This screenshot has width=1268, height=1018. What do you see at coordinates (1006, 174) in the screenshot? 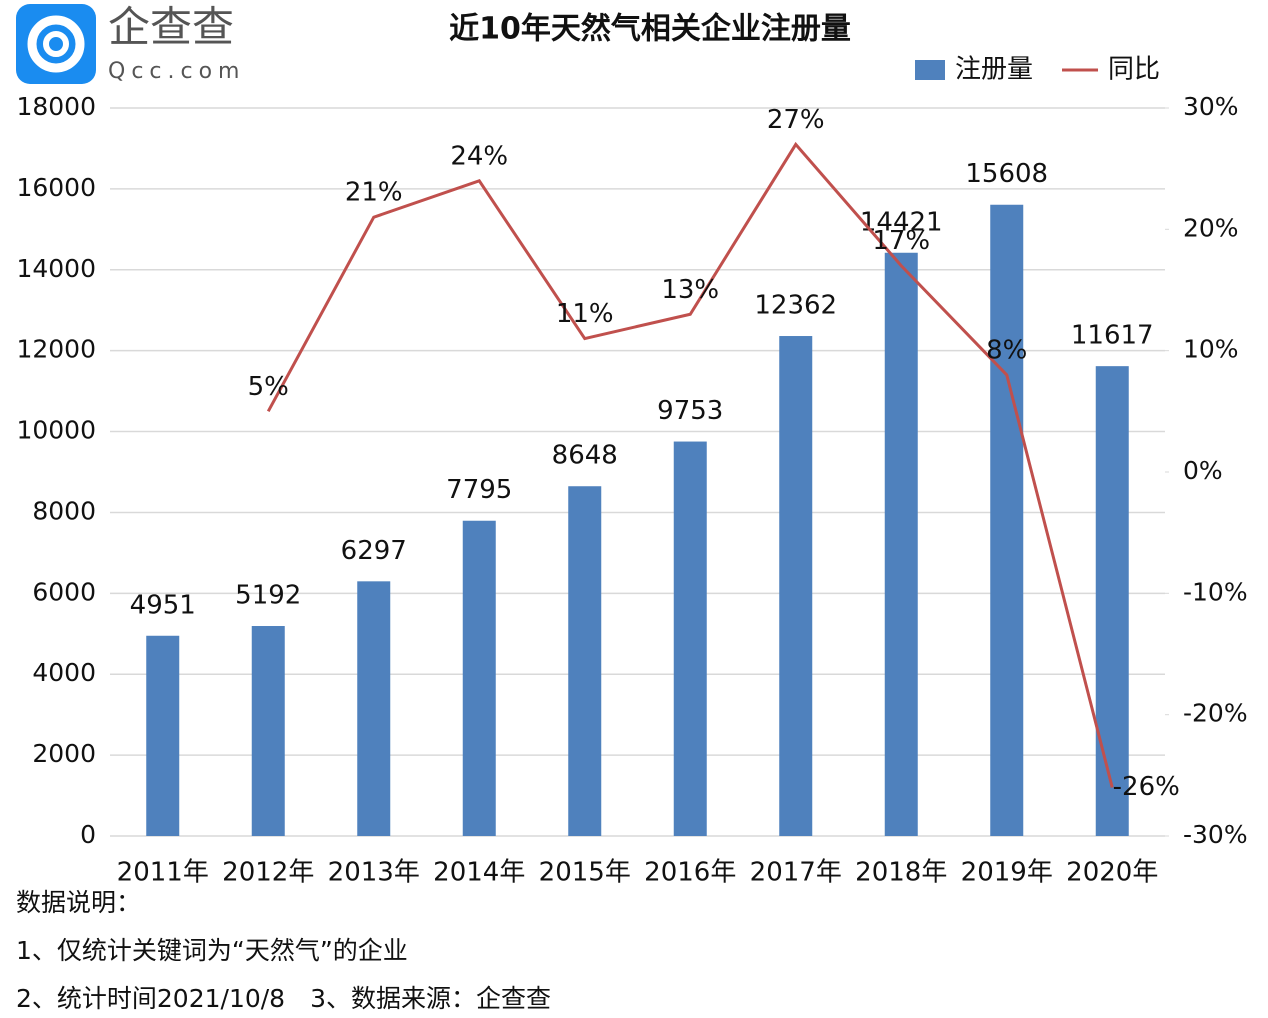
I see `bar-value-label: 15608` at bounding box center [1006, 174].